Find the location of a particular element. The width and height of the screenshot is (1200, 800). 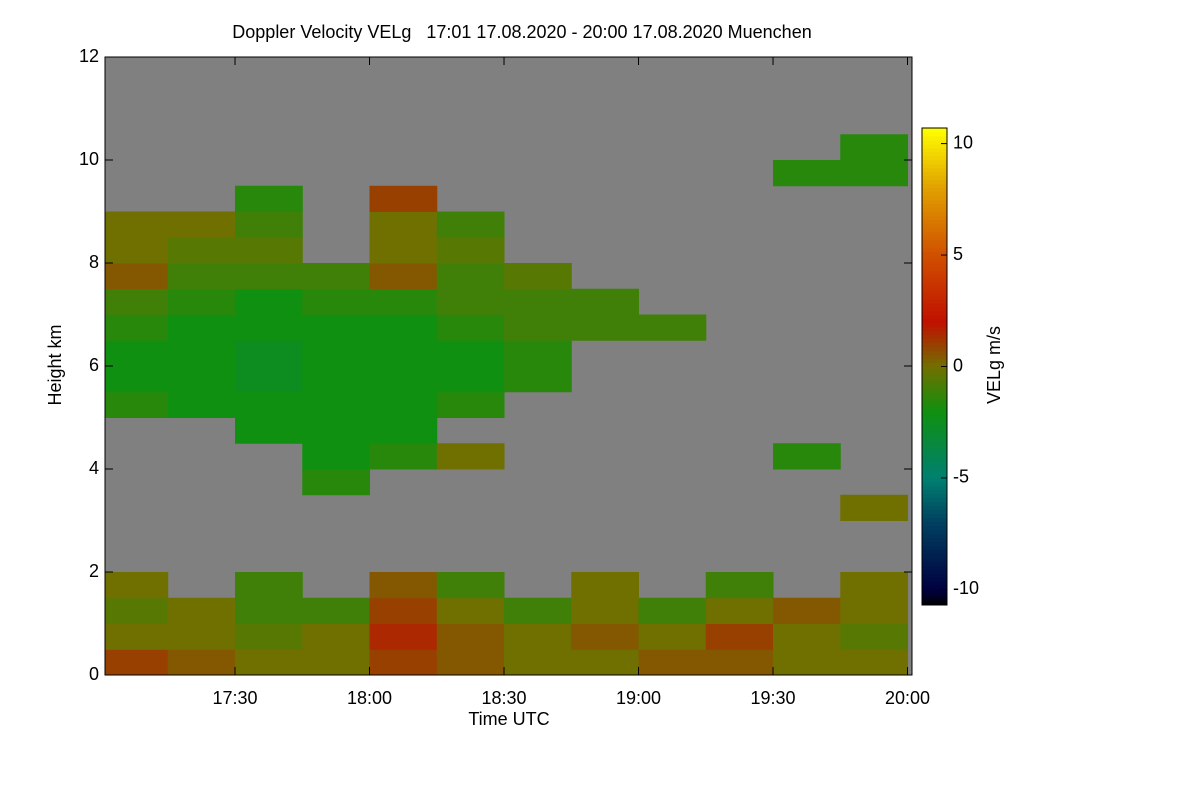

y-tick-label: 6 is located at coordinates (94, 365).